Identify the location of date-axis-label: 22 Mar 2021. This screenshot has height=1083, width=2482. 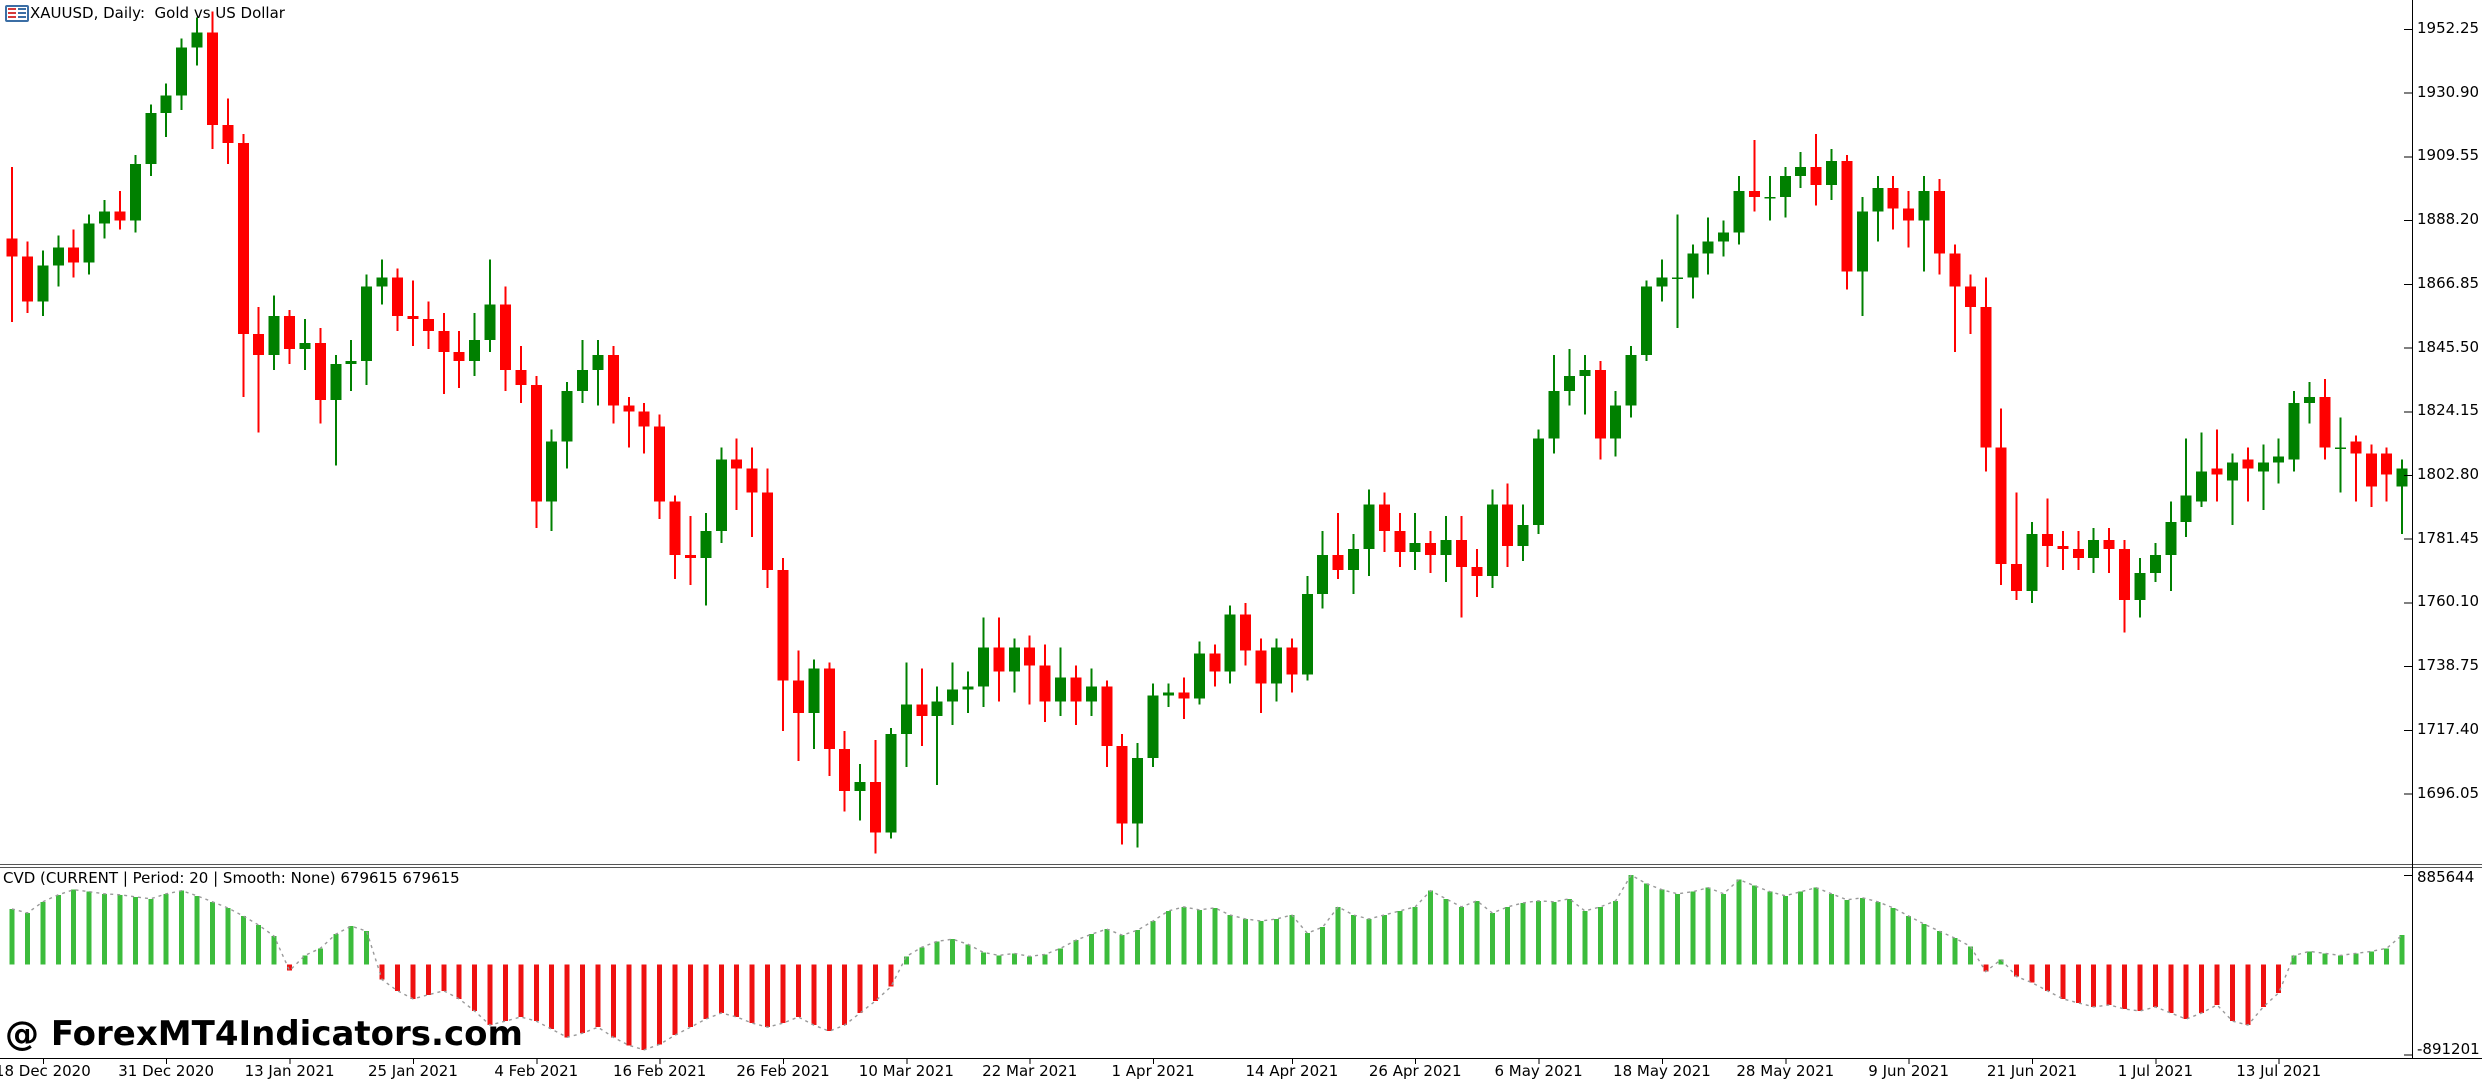
(1030, 1071).